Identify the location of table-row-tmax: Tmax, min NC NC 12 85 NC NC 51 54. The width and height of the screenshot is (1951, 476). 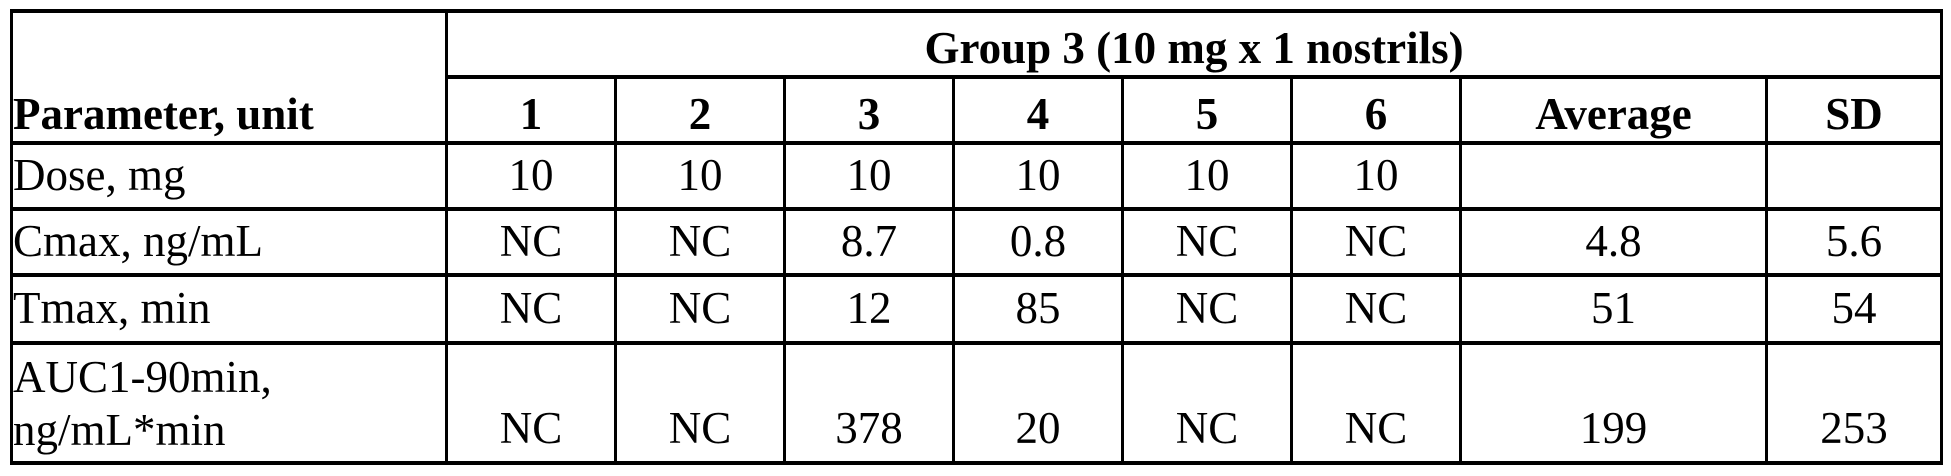
(977, 309).